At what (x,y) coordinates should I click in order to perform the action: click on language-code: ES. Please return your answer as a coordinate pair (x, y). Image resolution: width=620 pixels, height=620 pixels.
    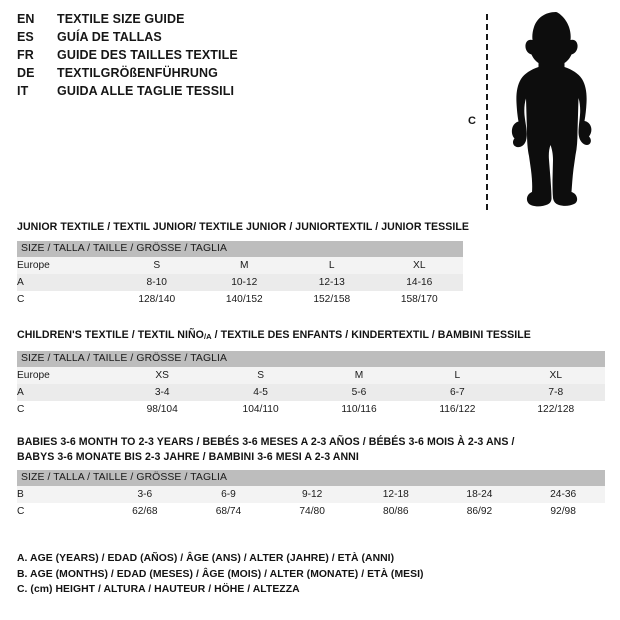
    Looking at the image, I should click on (25, 37).